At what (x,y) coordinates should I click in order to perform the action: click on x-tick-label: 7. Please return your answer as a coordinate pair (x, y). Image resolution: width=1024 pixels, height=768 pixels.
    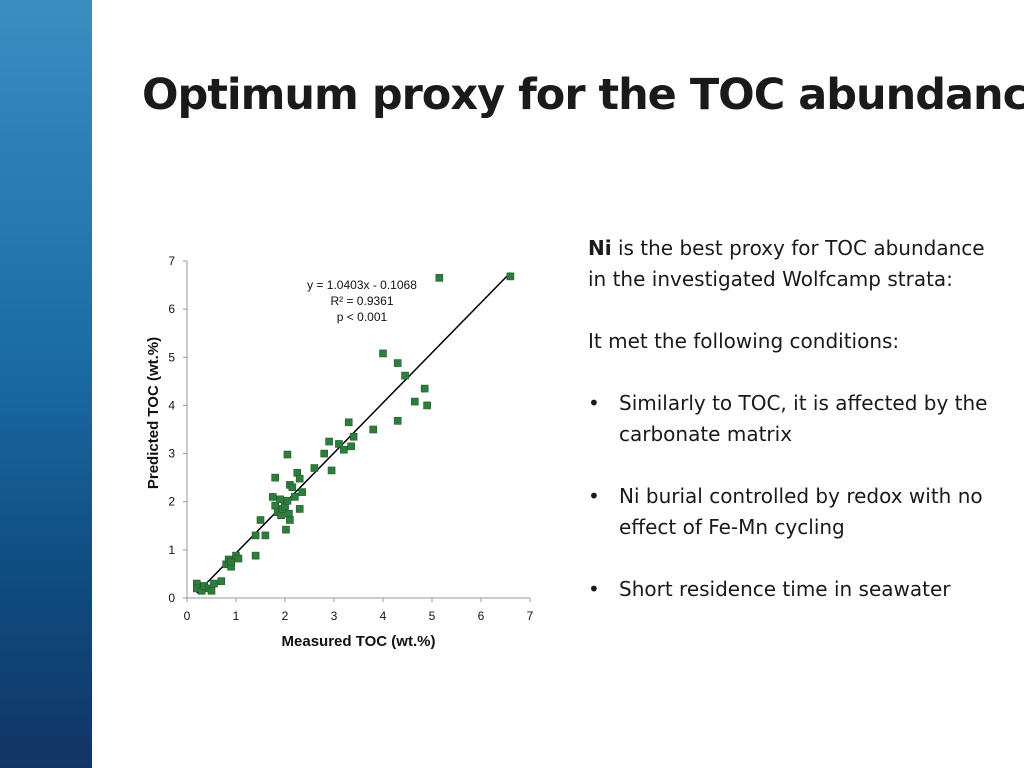
    Looking at the image, I should click on (530, 616).